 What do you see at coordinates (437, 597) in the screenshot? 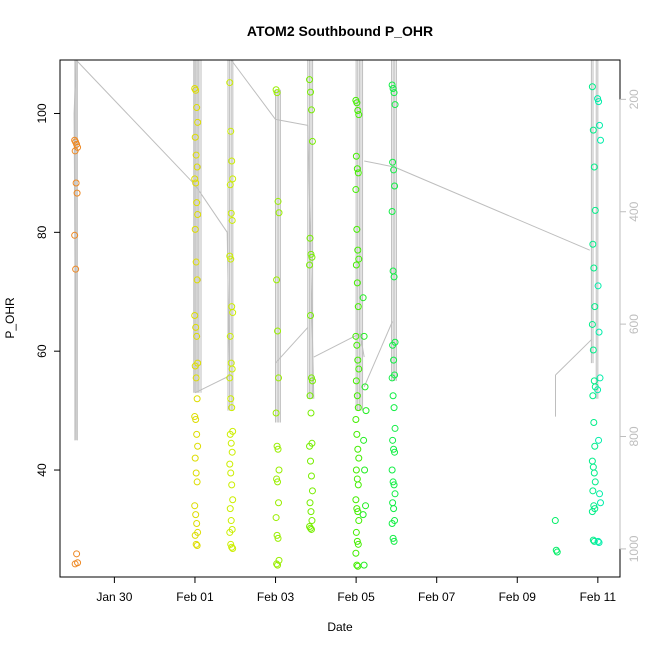
I see `x-tick-label: Feb 07` at bounding box center [437, 597].